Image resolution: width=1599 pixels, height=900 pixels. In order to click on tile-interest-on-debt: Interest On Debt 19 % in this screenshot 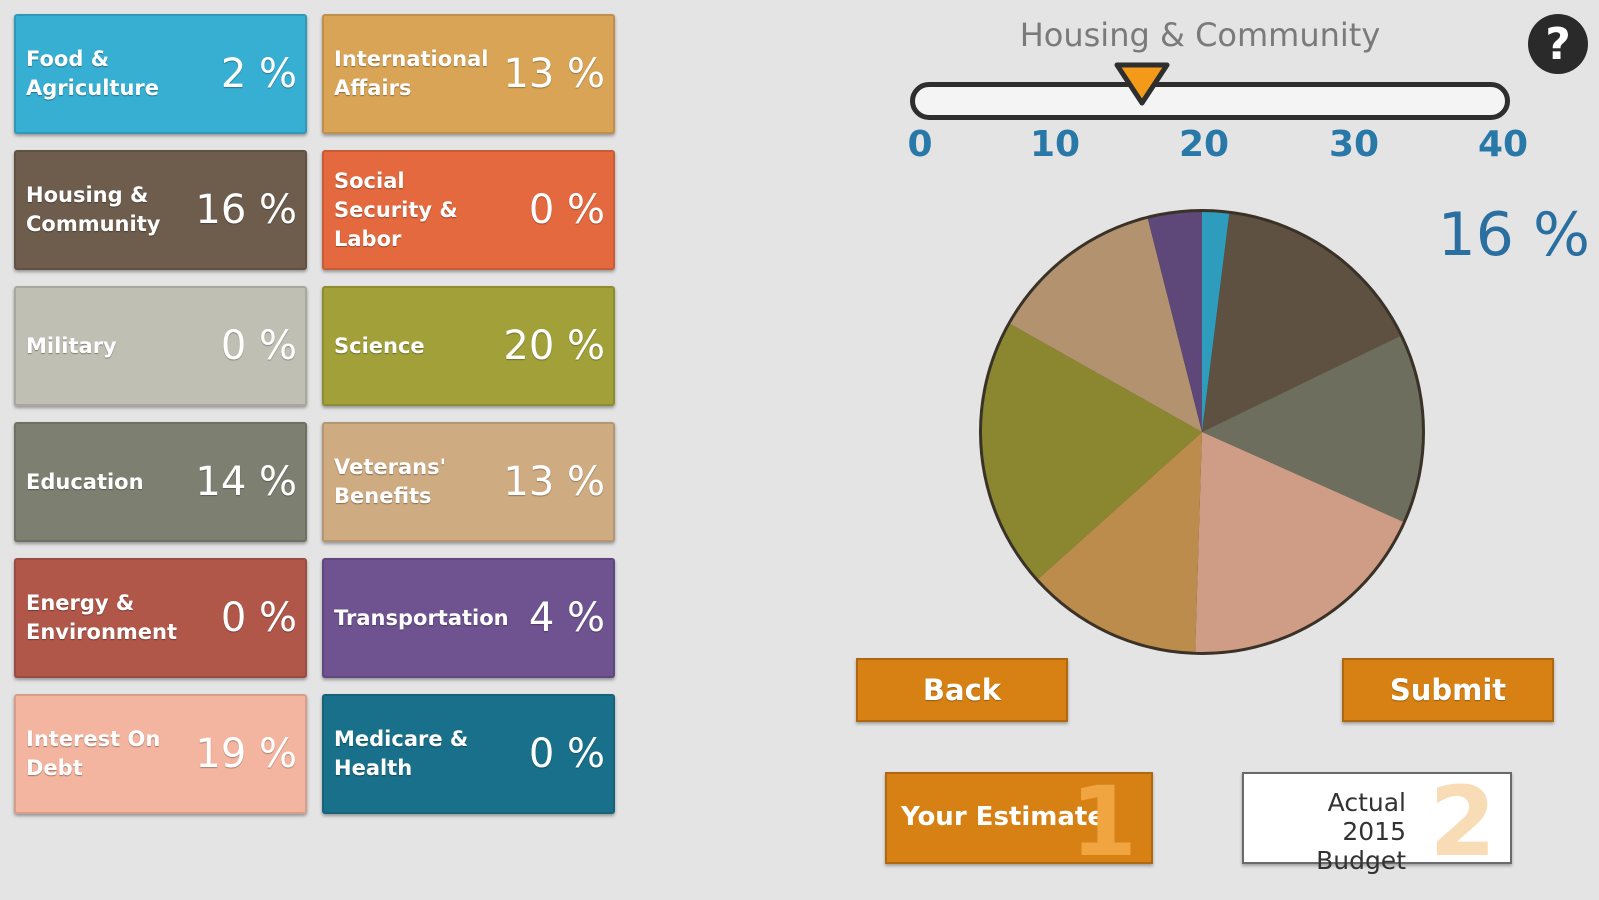, I will do `click(160, 754)`.